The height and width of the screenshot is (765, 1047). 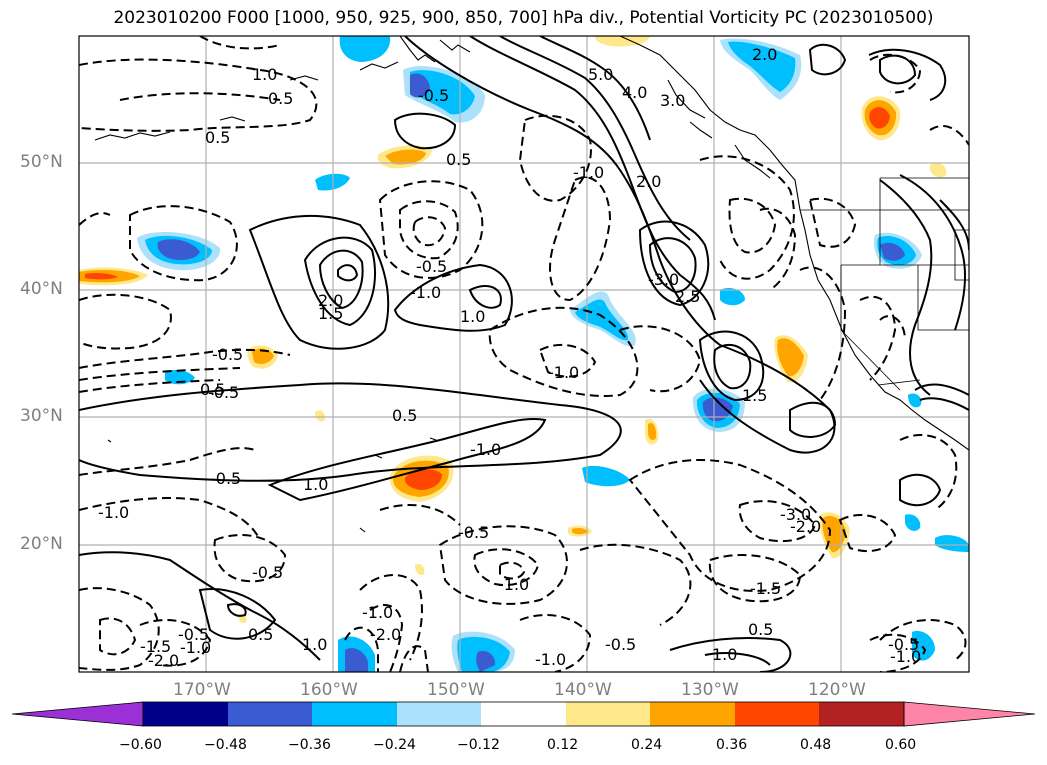 What do you see at coordinates (816, 745) in the screenshot?
I see `colorbar-tick-label: 0.48` at bounding box center [816, 745].